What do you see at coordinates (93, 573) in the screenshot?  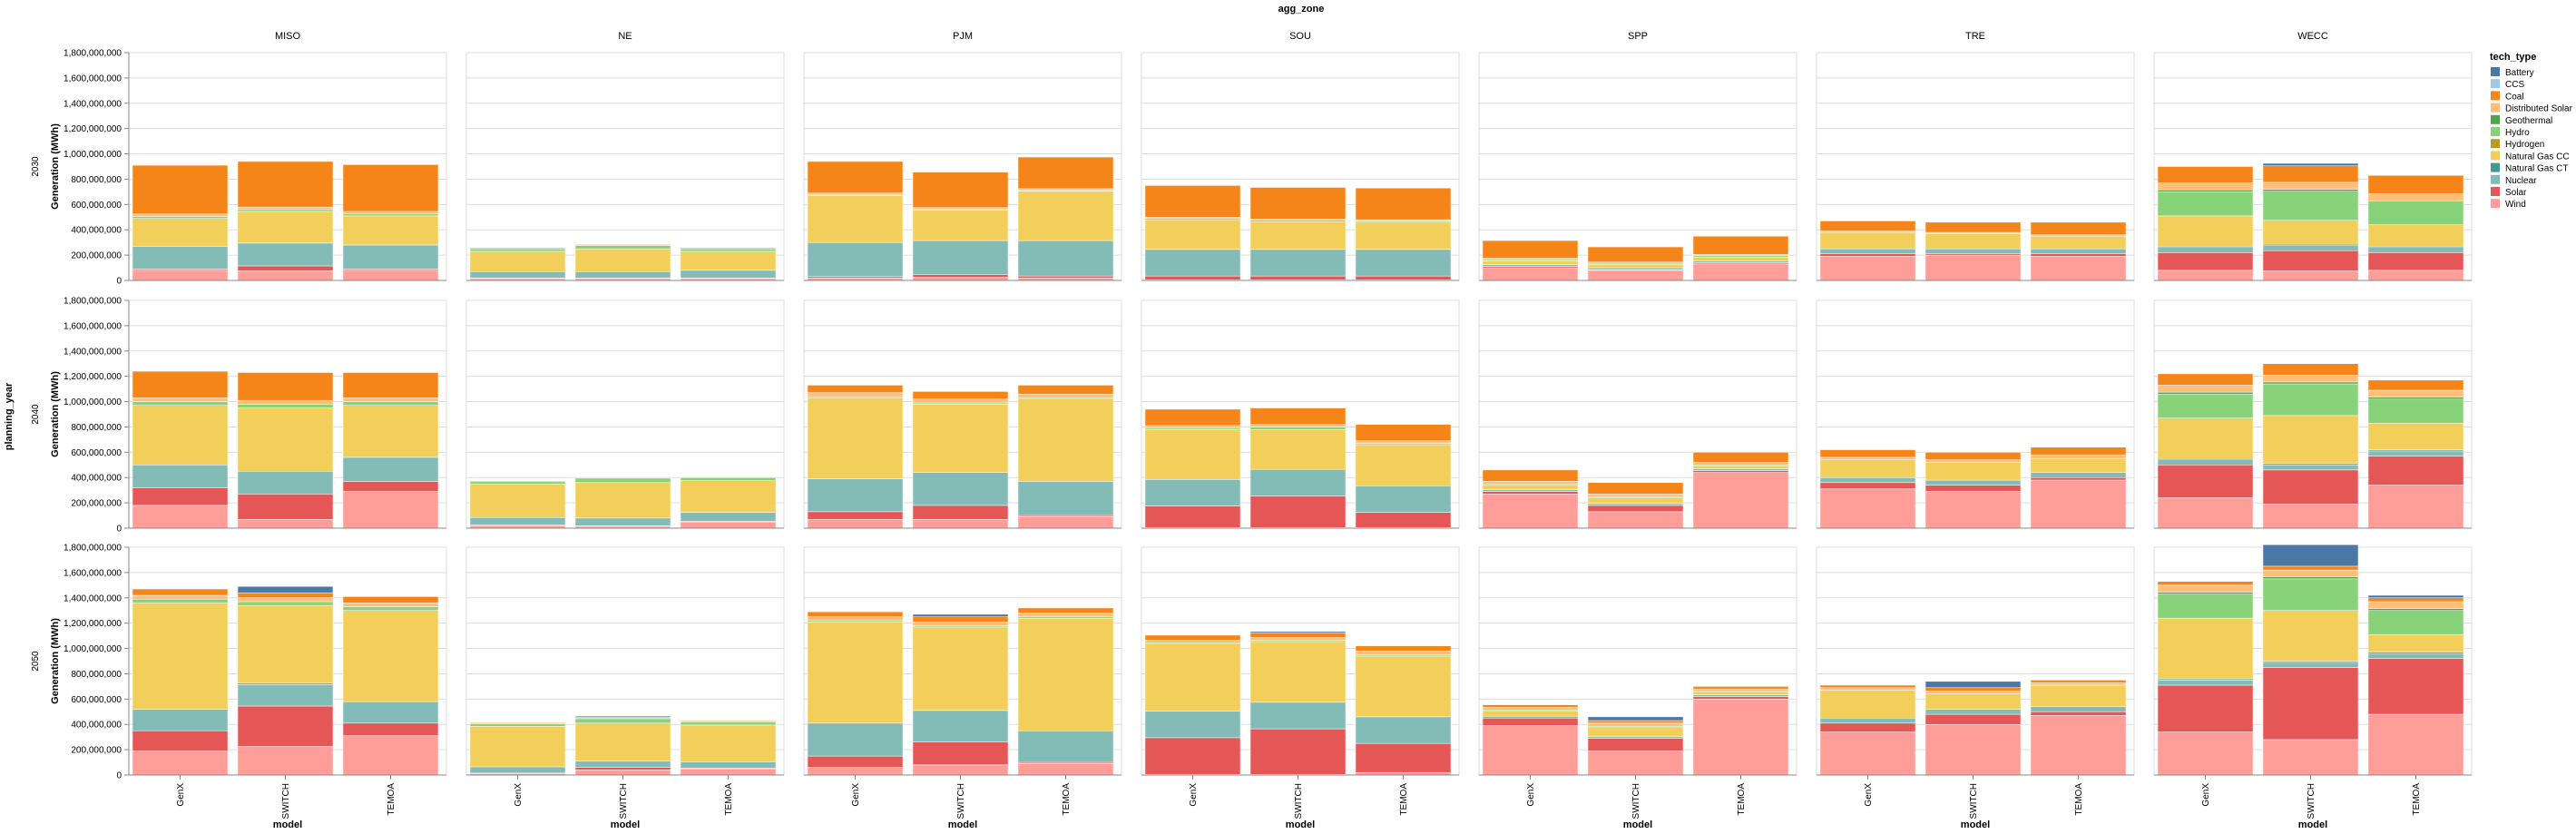 I see `y-tick-label: 1,600,000,000` at bounding box center [93, 573].